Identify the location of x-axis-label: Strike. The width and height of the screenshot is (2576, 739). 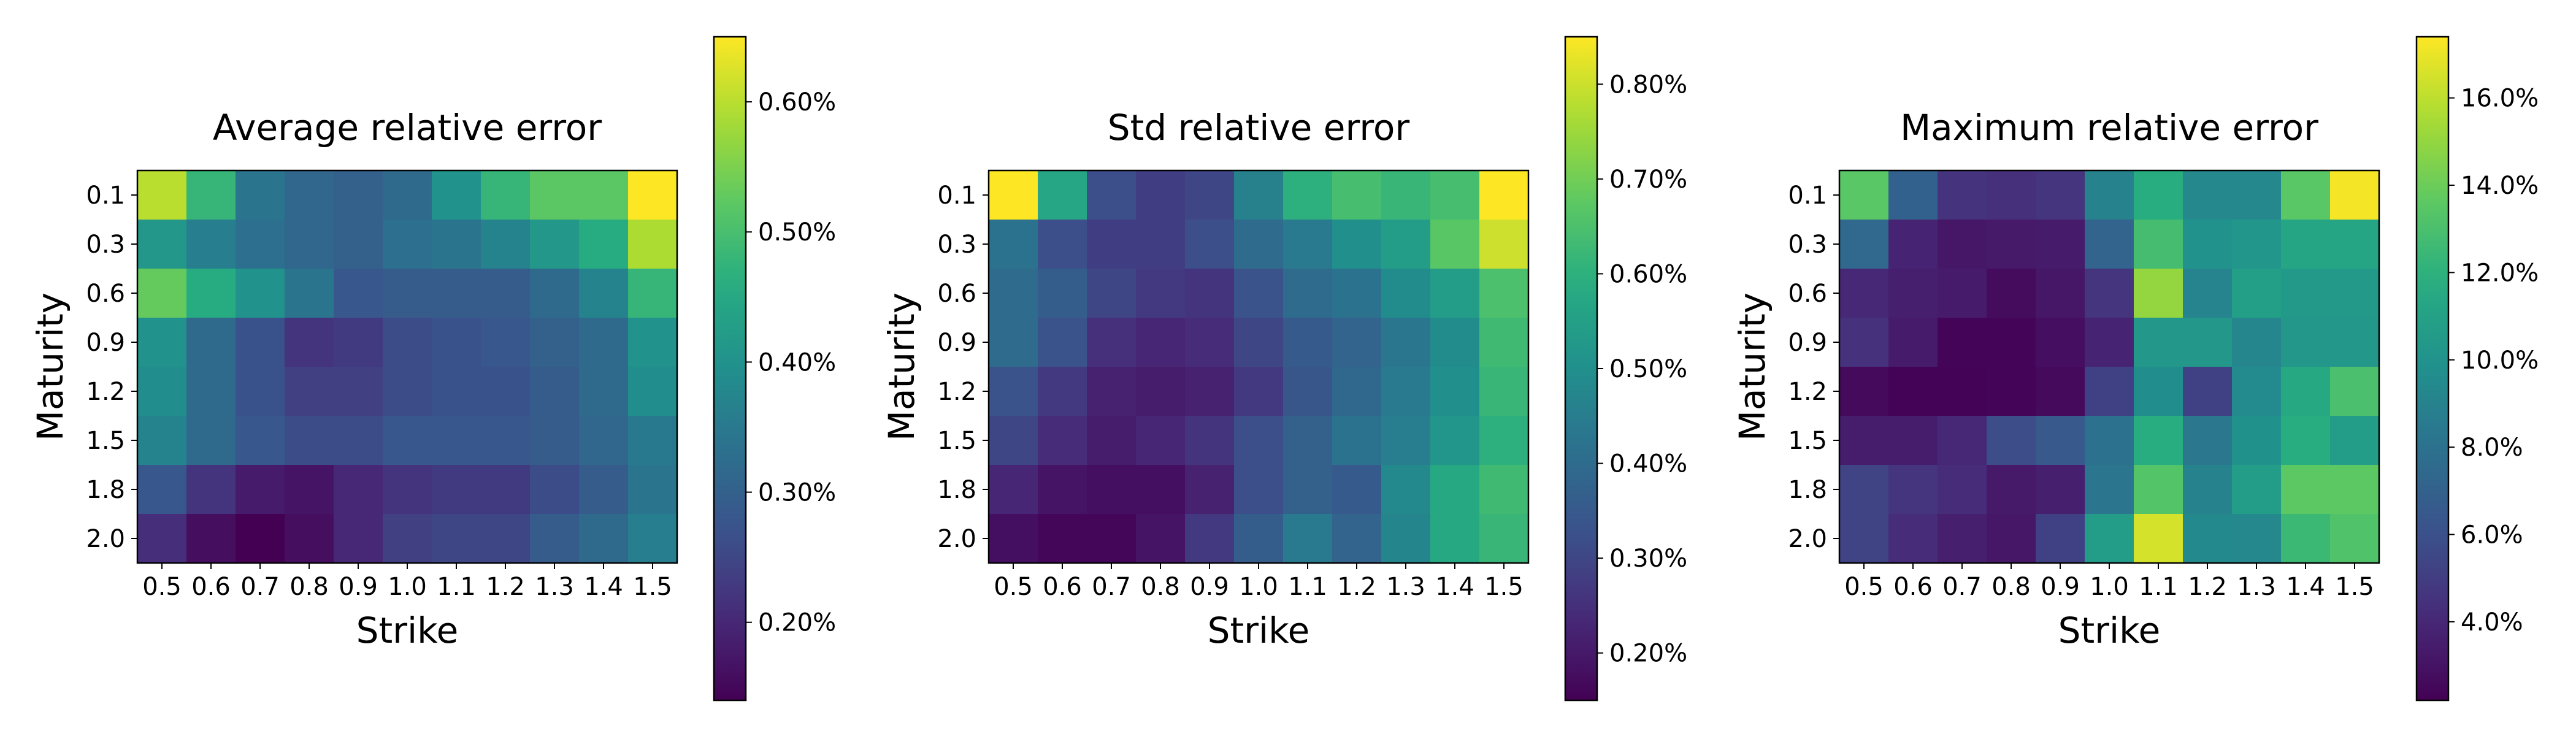
(407, 631).